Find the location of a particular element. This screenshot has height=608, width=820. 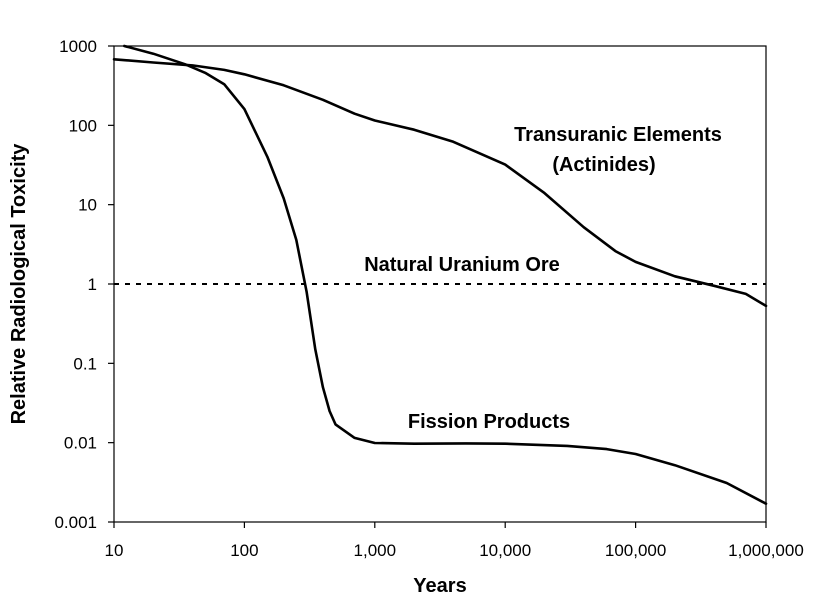

y-tick-label-2: 10 is located at coordinates (87, 205).